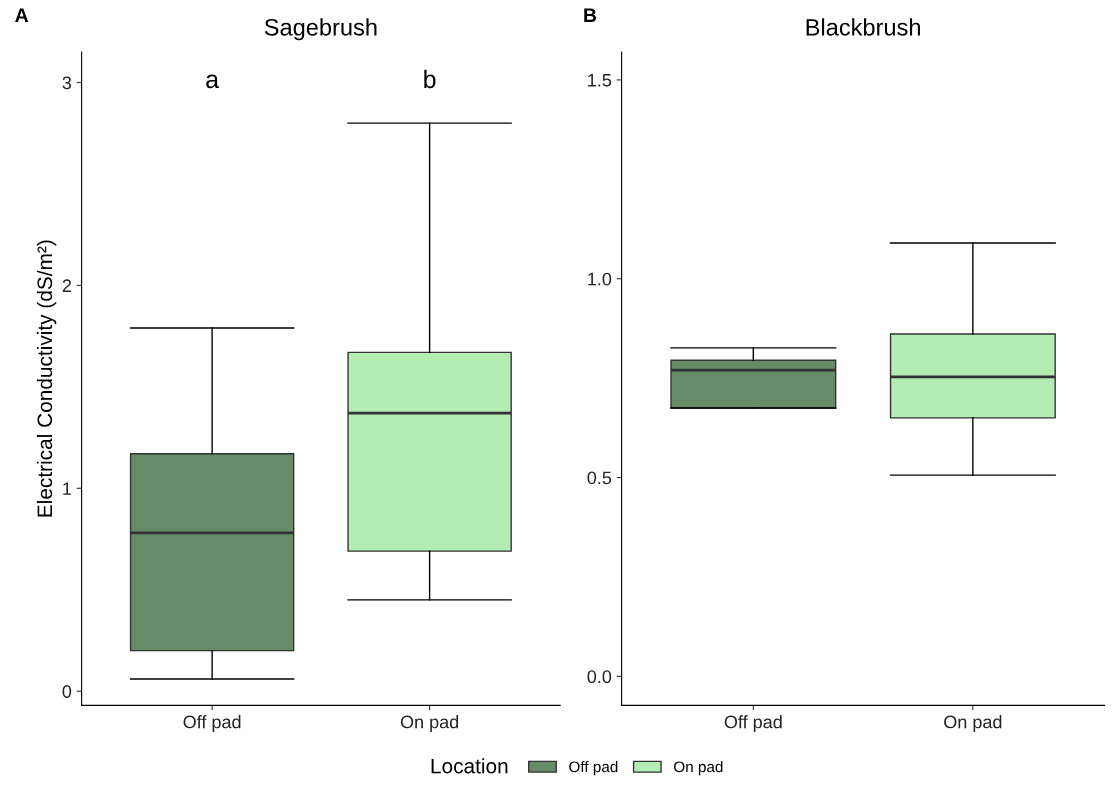 The height and width of the screenshot is (789, 1118). What do you see at coordinates (698, 768) in the screenshot?
I see `legend-label: On pad` at bounding box center [698, 768].